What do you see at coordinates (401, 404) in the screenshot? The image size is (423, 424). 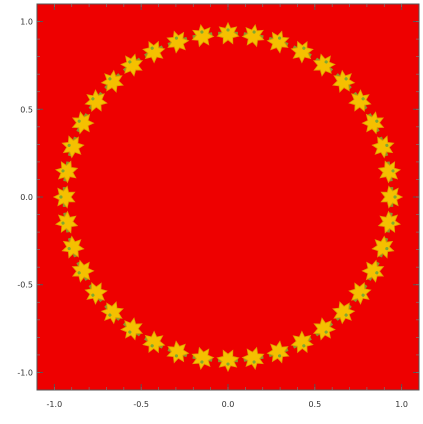 I see `x-tick-label: 1.0` at bounding box center [401, 404].